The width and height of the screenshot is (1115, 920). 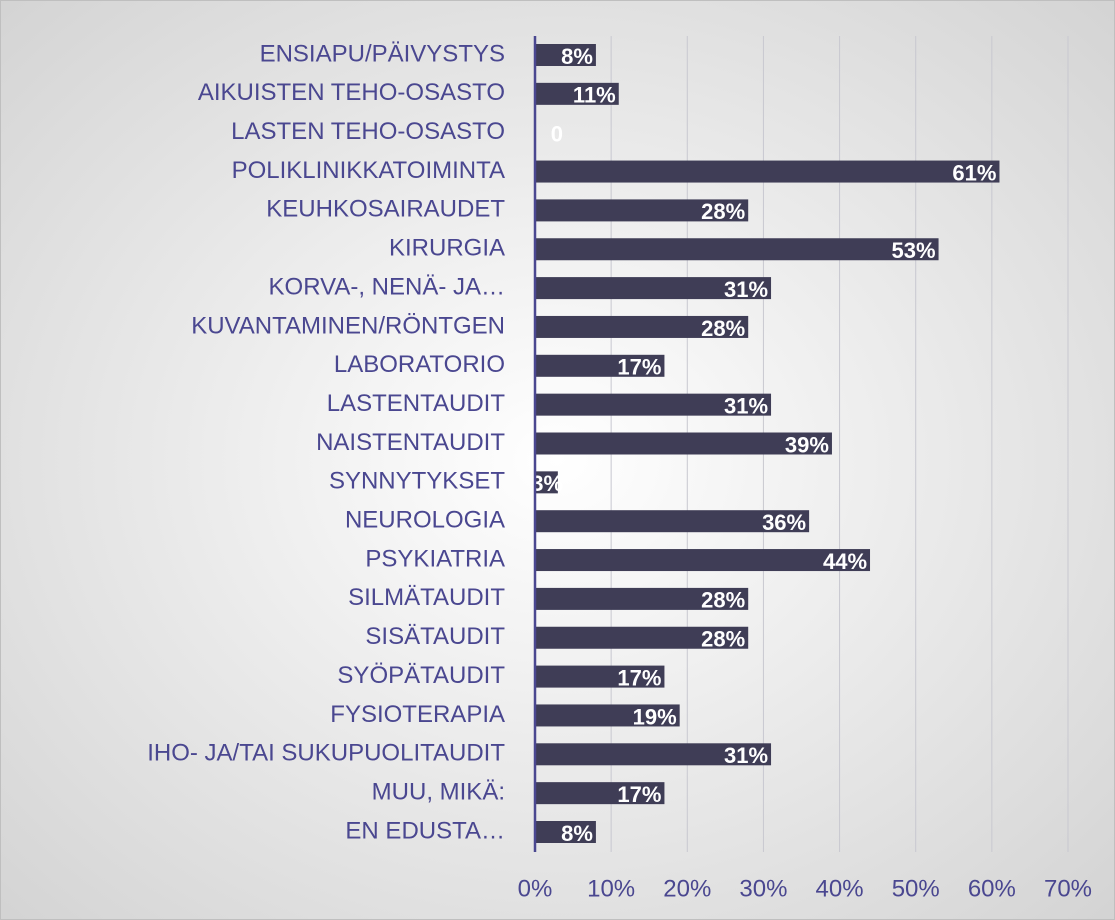 What do you see at coordinates (845, 561) in the screenshot?
I see `value-label: 44%` at bounding box center [845, 561].